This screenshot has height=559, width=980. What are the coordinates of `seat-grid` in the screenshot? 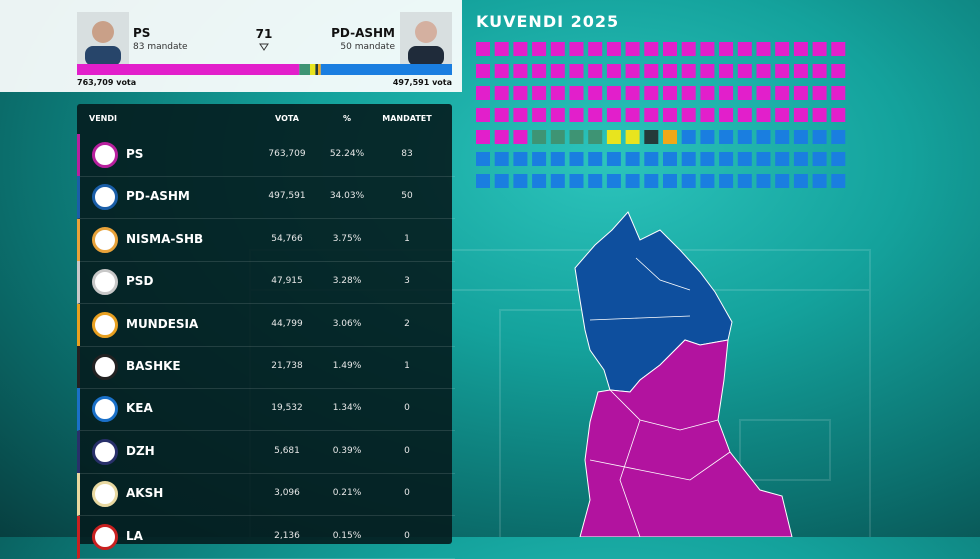 It's located at (661, 115).